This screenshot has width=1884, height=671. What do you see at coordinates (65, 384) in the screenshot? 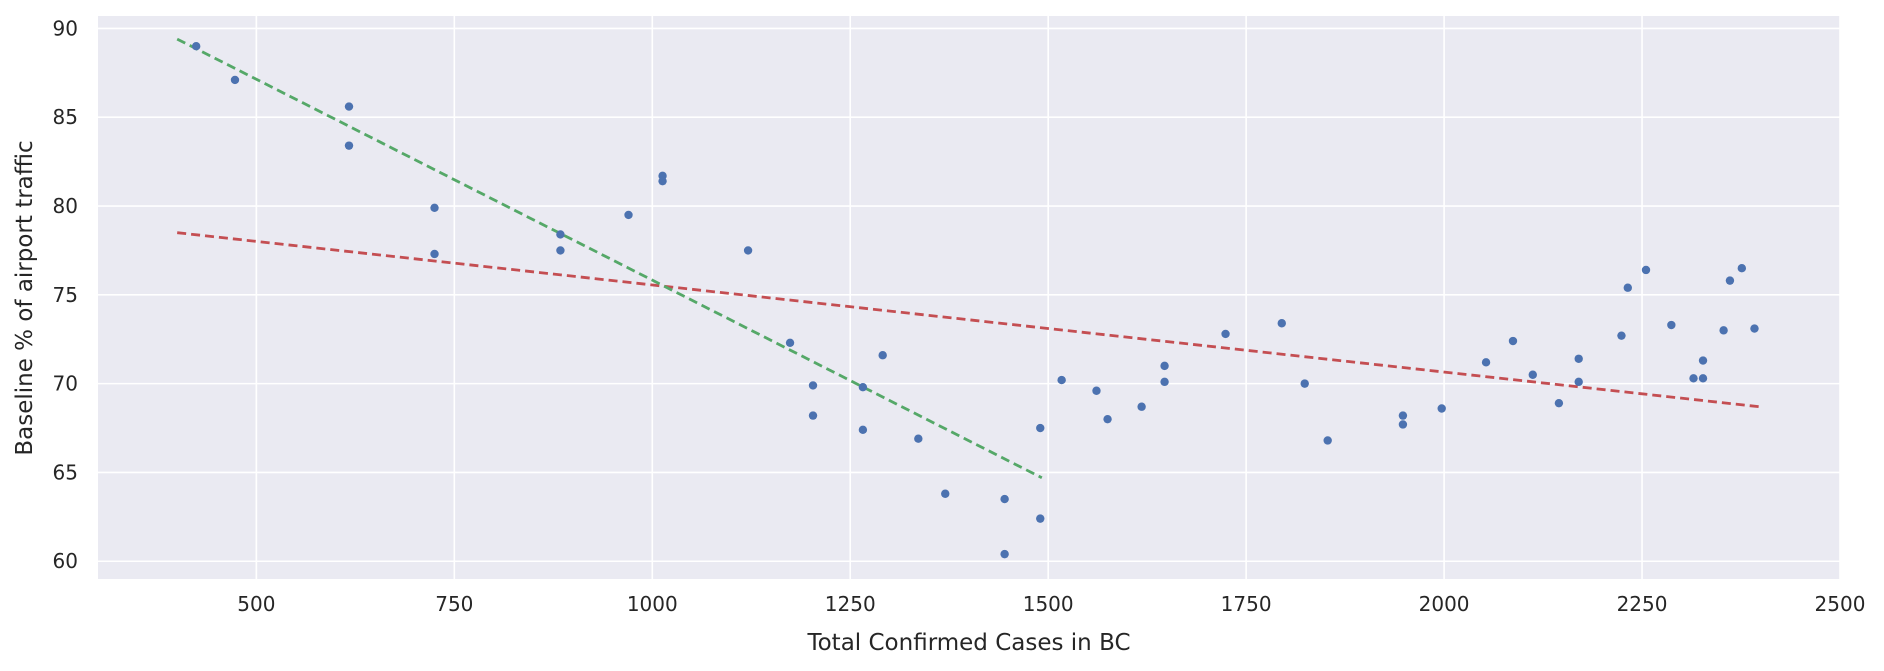
I see `y-tick-label: 70` at bounding box center [65, 384].